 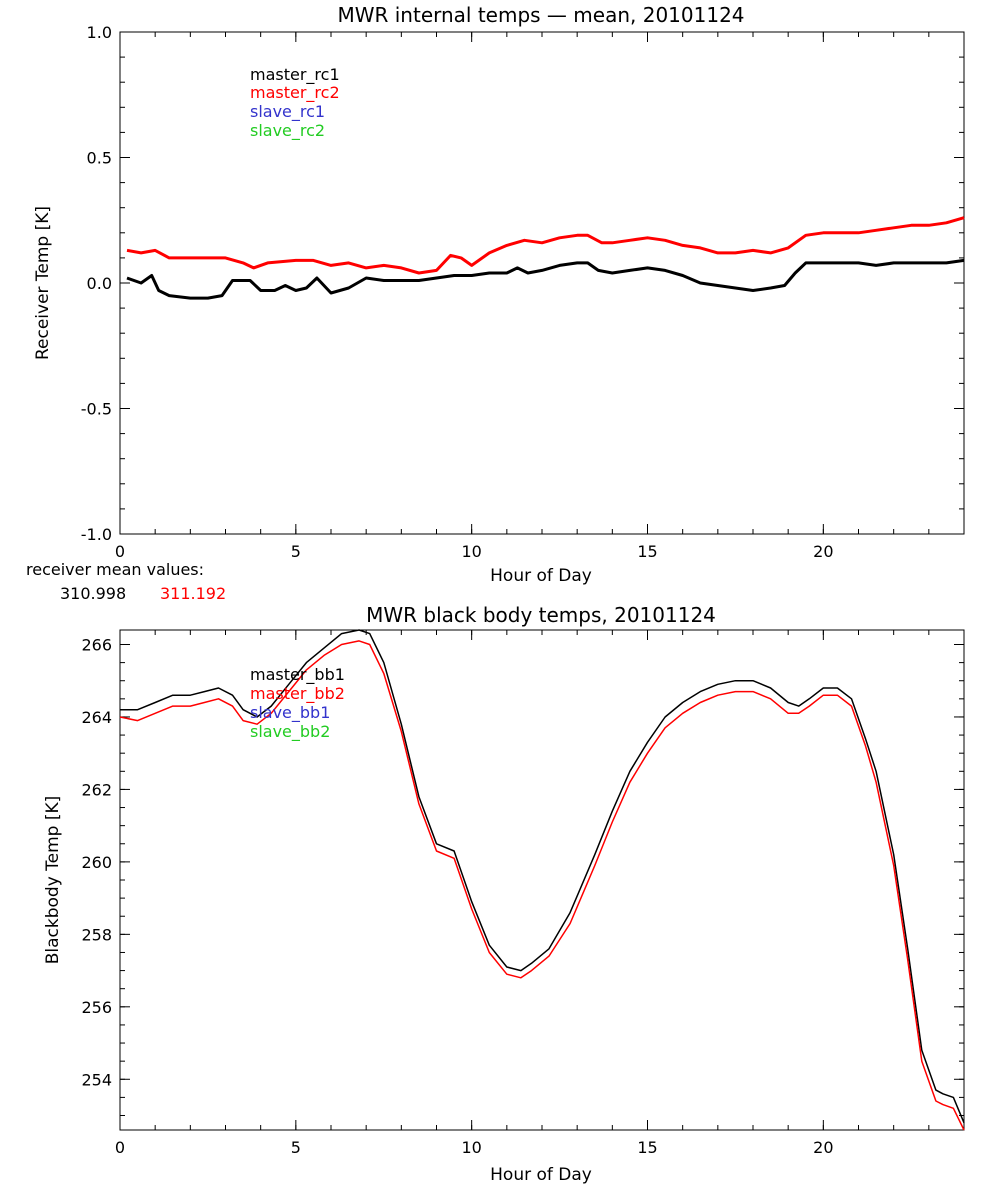 I want to click on y-tick-labels: -1.0 -0.5 0.0 0.5 1.0, so click(x=96, y=283).